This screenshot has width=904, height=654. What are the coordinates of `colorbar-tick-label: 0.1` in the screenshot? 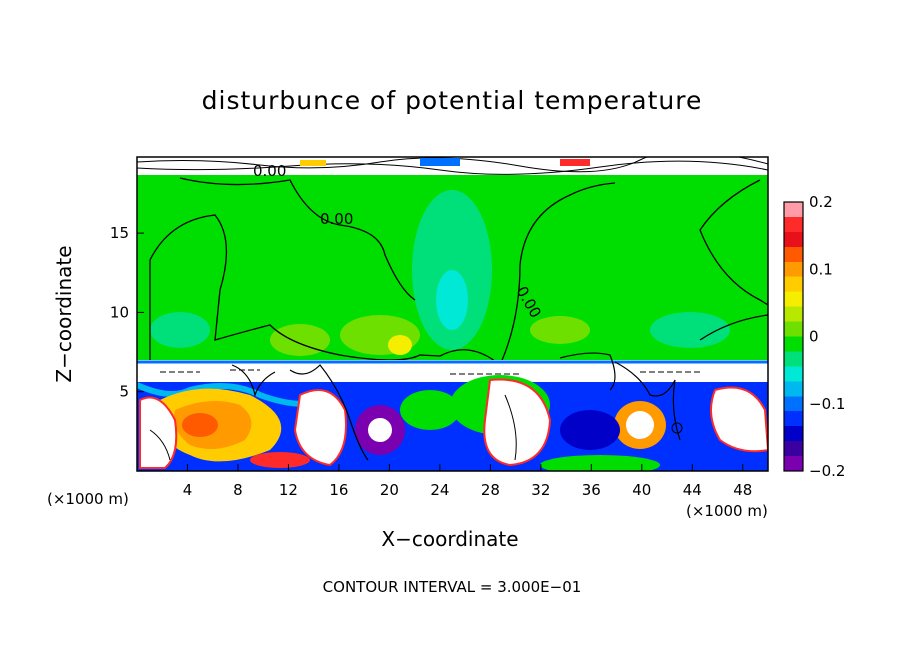 It's located at (821, 269).